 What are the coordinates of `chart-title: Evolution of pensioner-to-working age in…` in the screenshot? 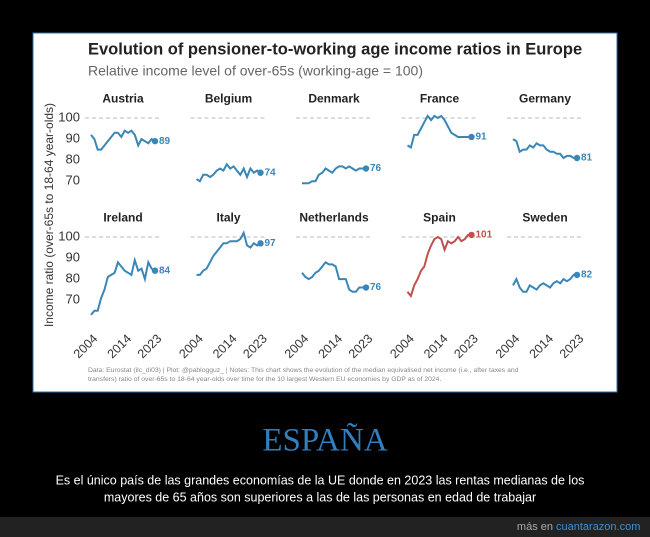 It's located at (335, 49).